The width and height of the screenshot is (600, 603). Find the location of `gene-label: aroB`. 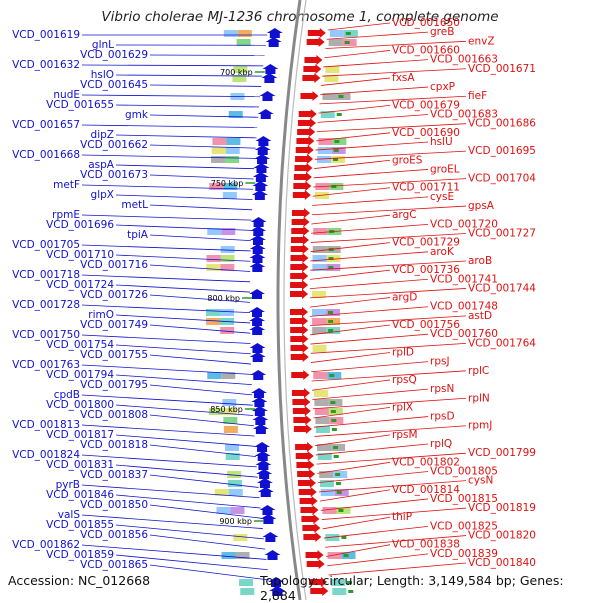

gene-label: aroB is located at coordinates (480, 261).